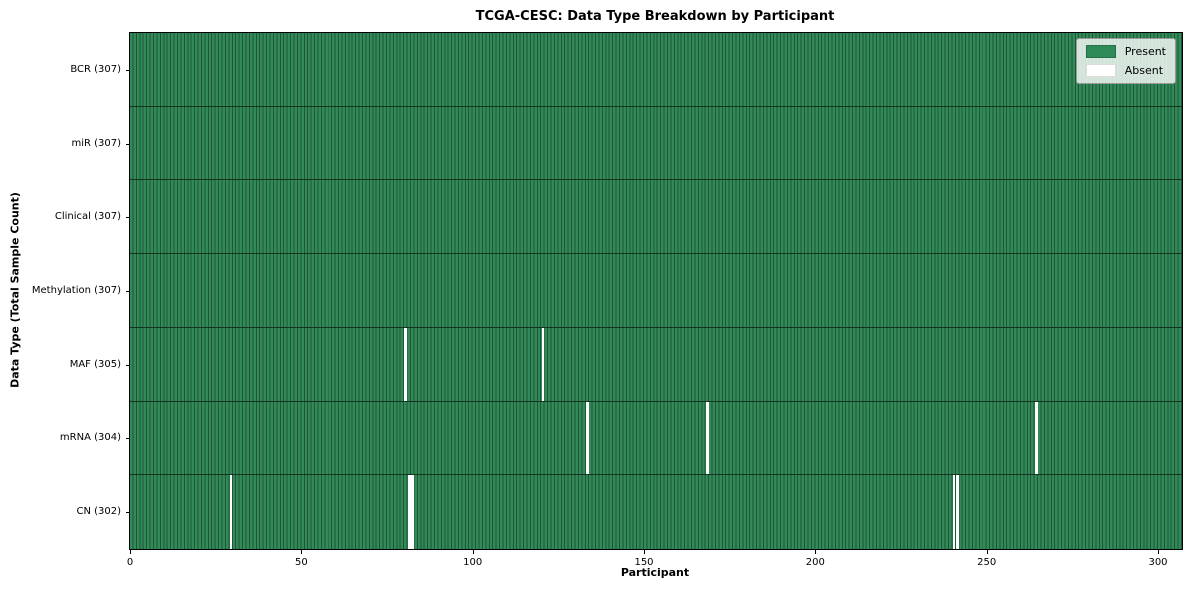 The height and width of the screenshot is (600, 1200). Describe the element at coordinates (90, 438) in the screenshot. I see `y-tick-label-mRNA: mRNA (304)` at that location.